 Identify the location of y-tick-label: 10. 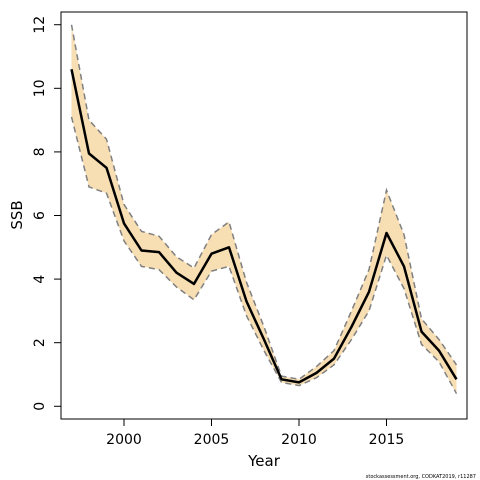
(40, 88).